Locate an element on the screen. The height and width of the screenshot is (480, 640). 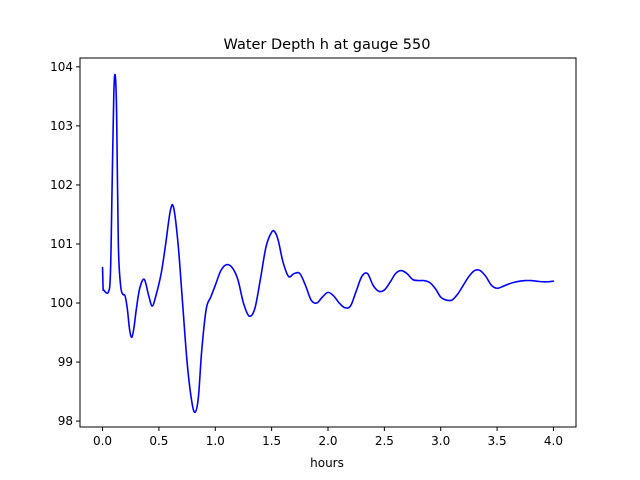
x-axis: 0.0 0.5 1.0 1.5 2.0 2.5 3.0 3.5 4.0 is located at coordinates (328, 437).